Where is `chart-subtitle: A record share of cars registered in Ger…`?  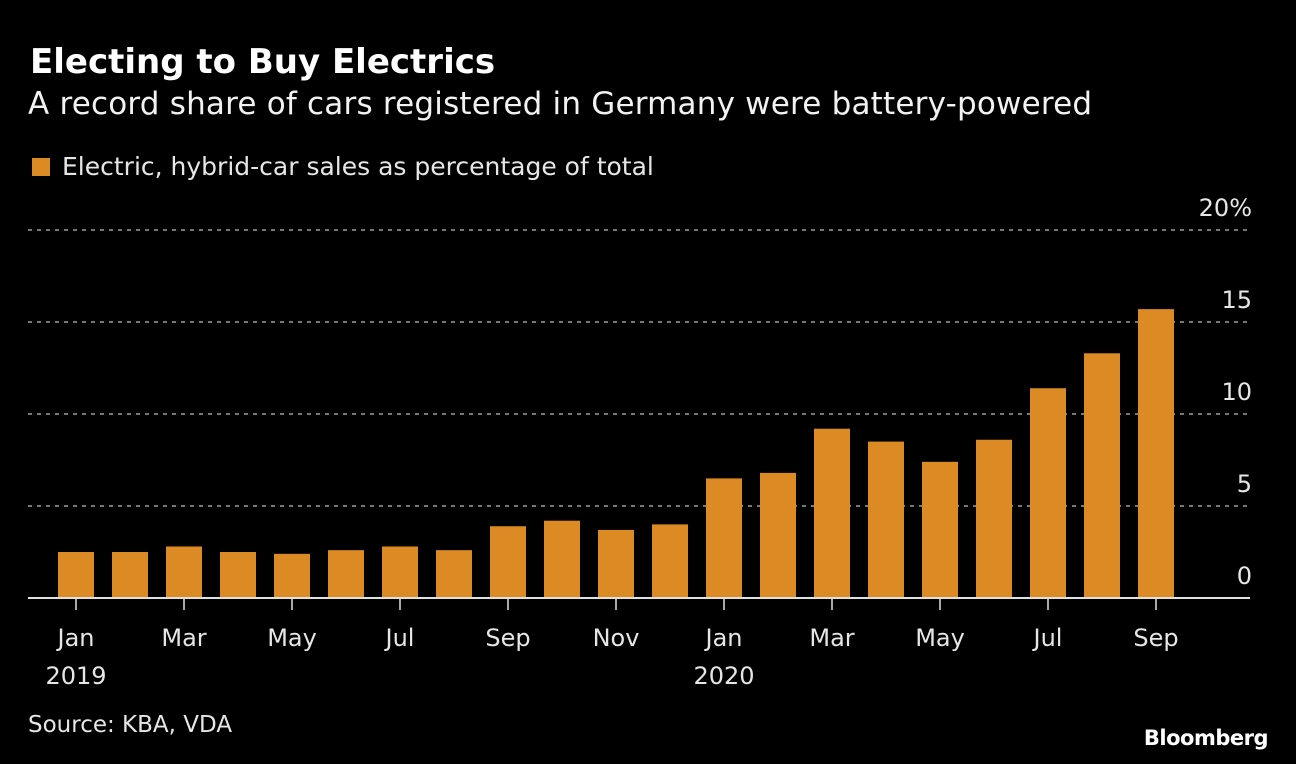 chart-subtitle: A record share of cars registered in Ger… is located at coordinates (560, 104).